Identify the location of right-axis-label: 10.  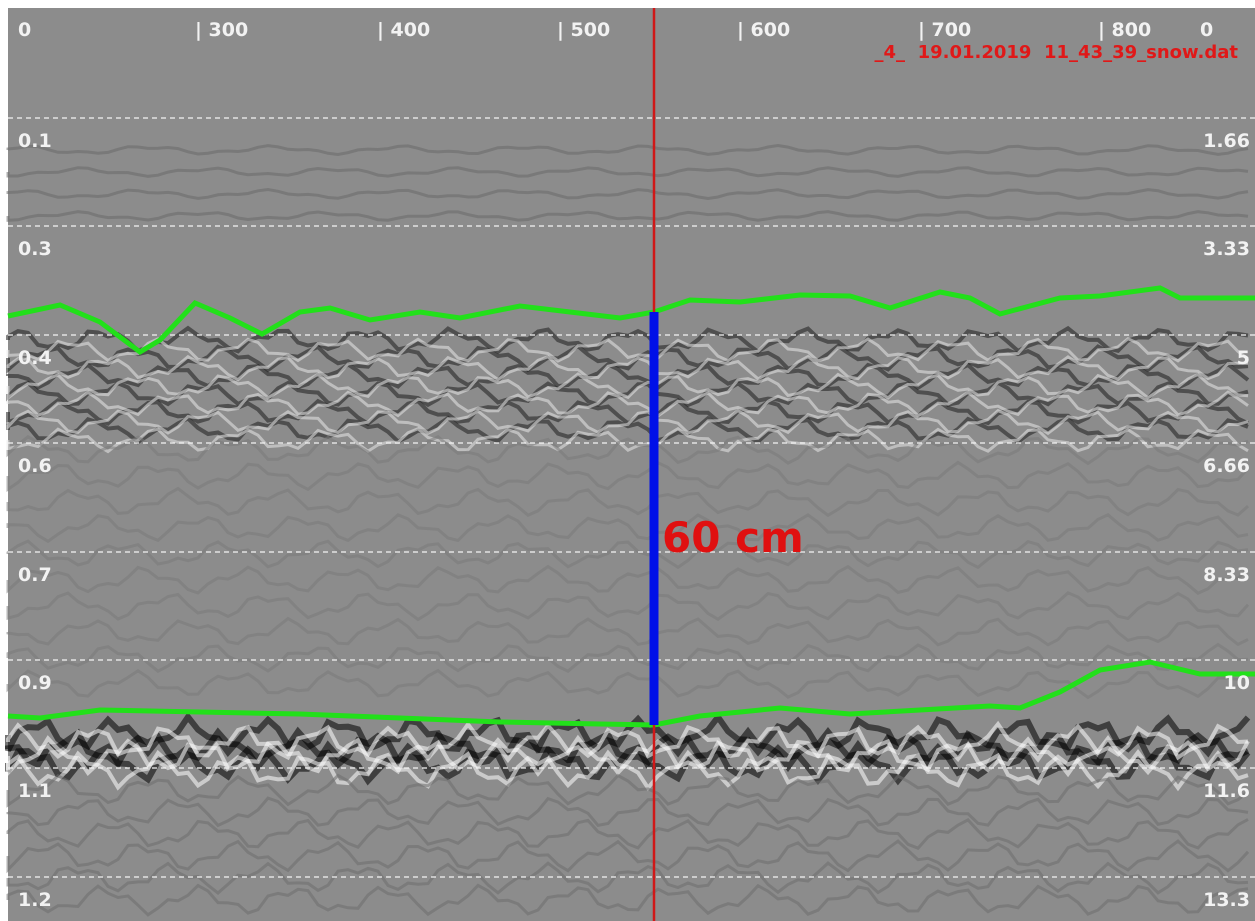
(1237, 683).